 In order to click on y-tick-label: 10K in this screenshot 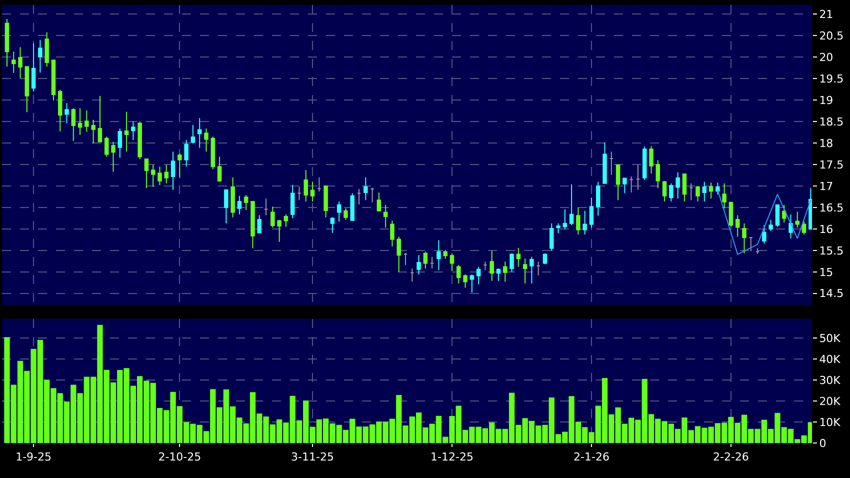, I will do `click(830, 422)`.